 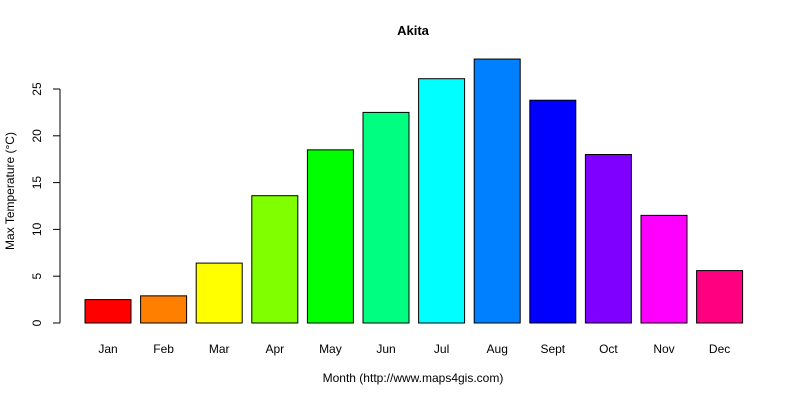 What do you see at coordinates (330, 349) in the screenshot?
I see `x-tick-label: May` at bounding box center [330, 349].